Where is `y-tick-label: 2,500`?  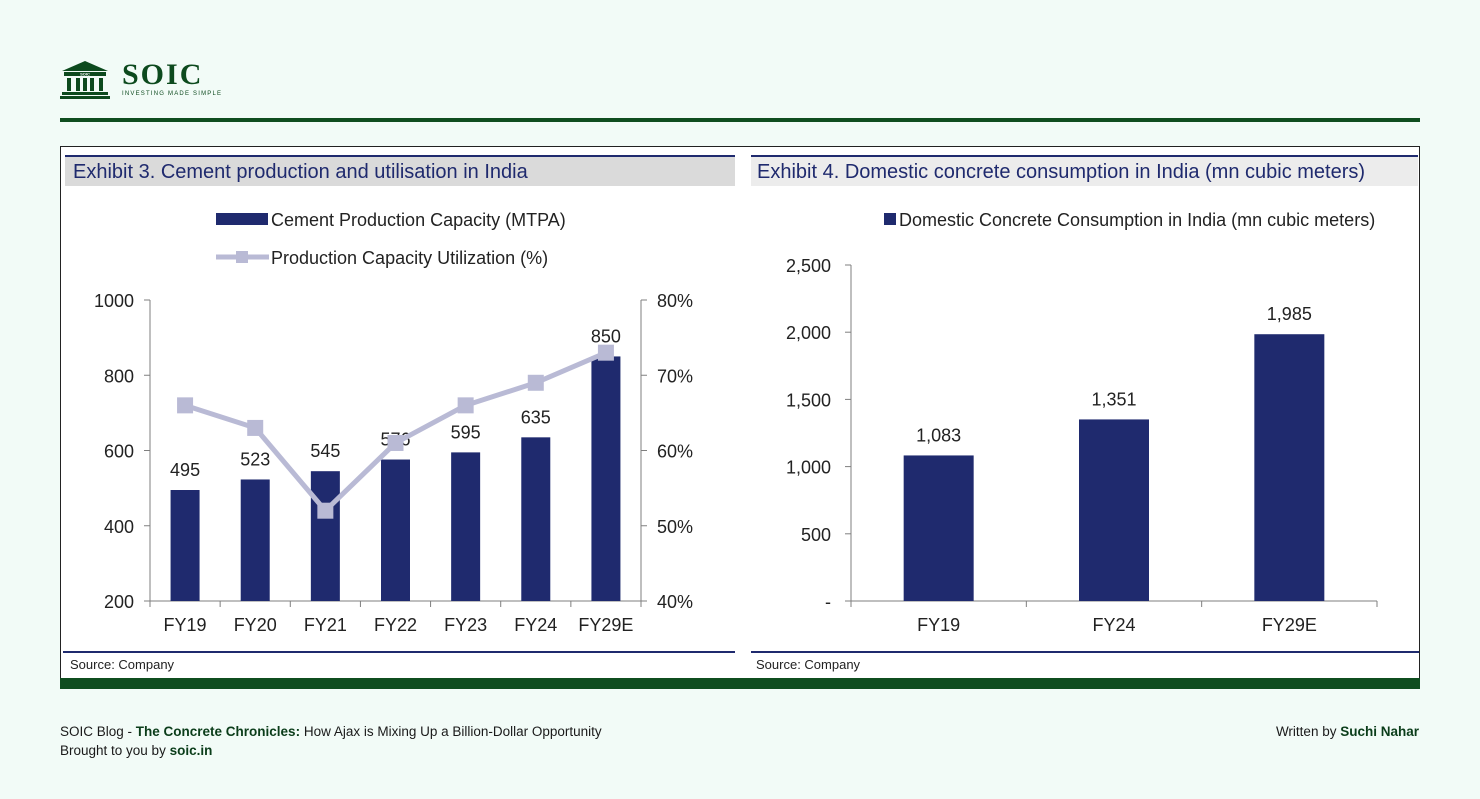
y-tick-label: 2,500 is located at coordinates (808, 266).